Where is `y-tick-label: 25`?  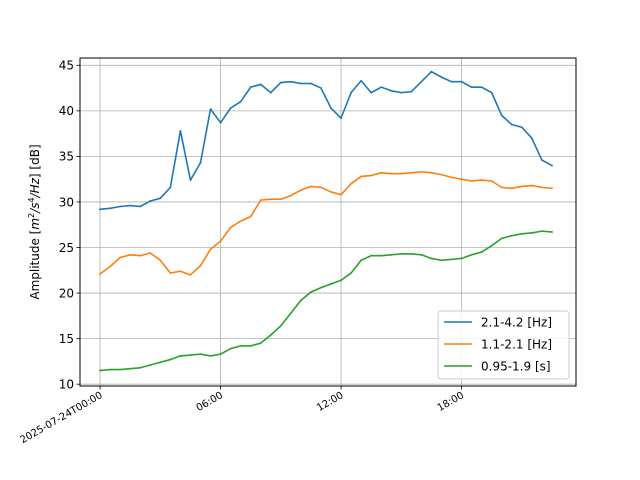 y-tick-label: 25 is located at coordinates (66, 248).